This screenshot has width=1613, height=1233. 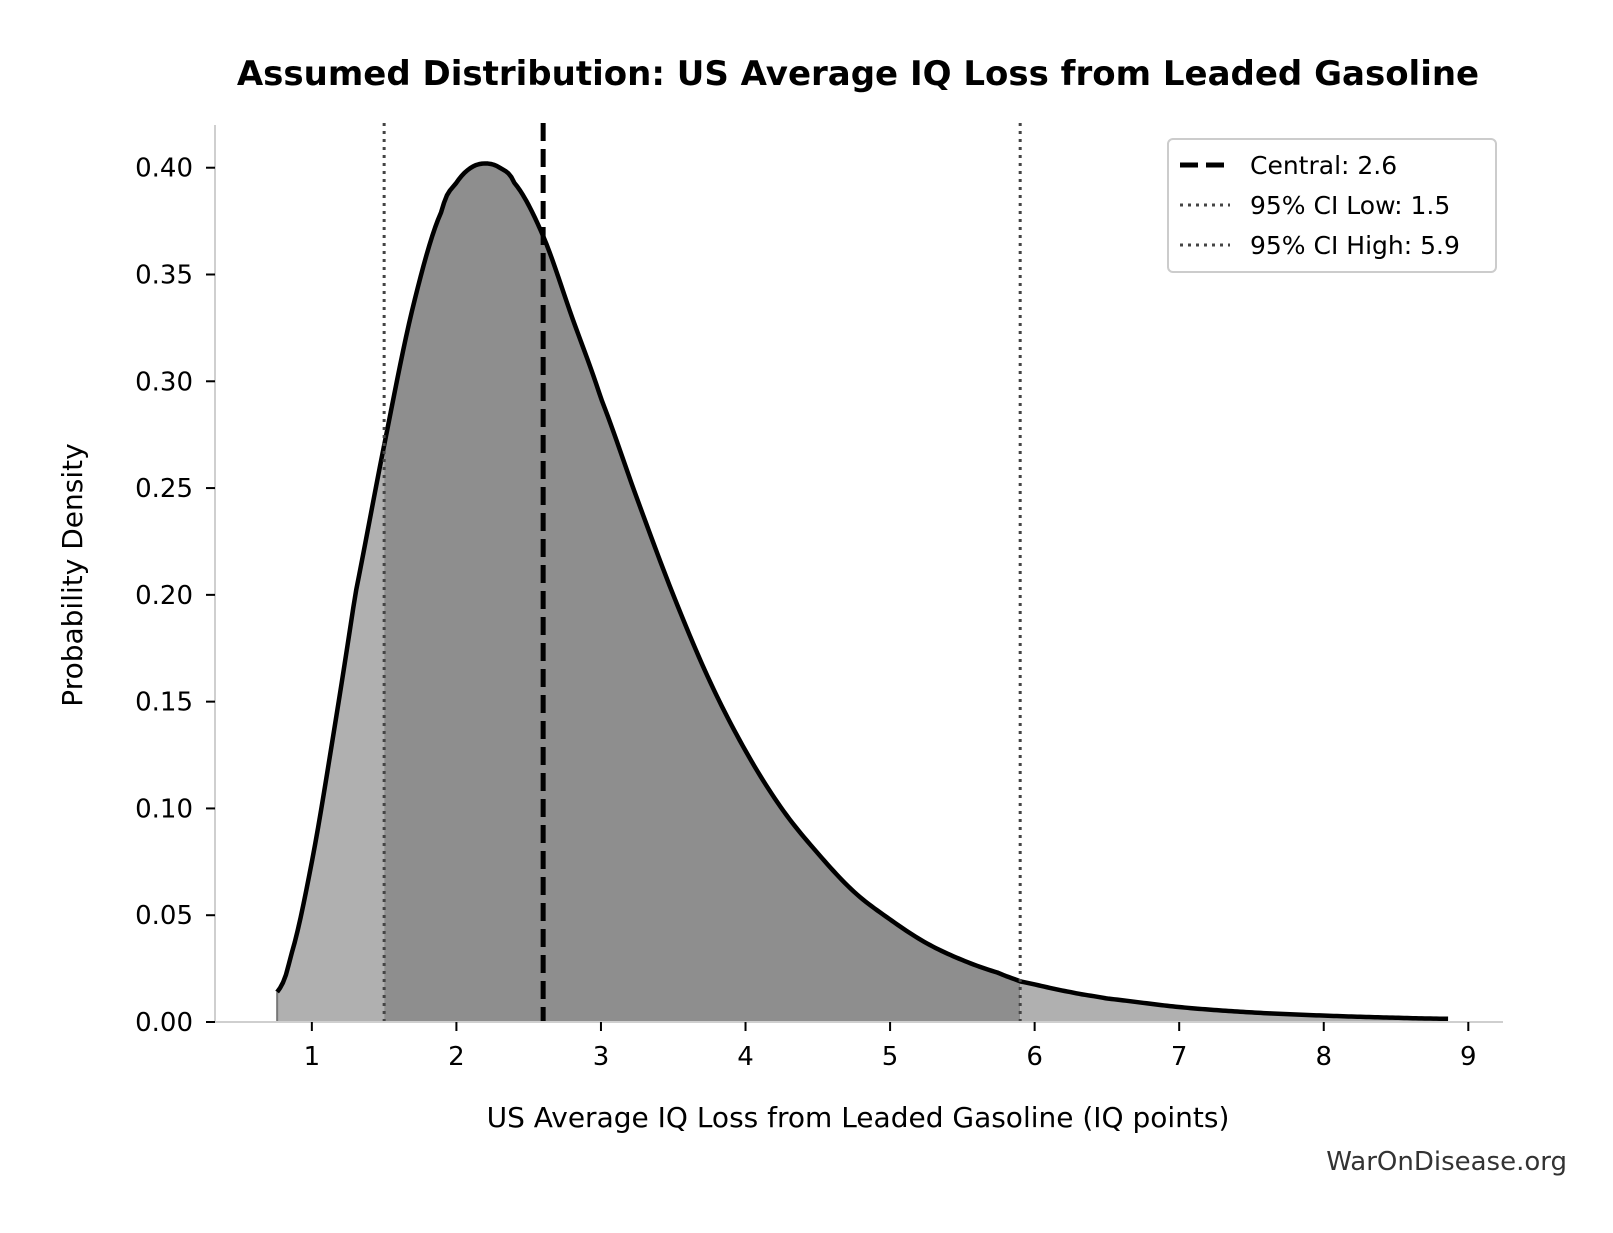 What do you see at coordinates (1323, 1057) in the screenshot?
I see `x-tick-label-8: 8` at bounding box center [1323, 1057].